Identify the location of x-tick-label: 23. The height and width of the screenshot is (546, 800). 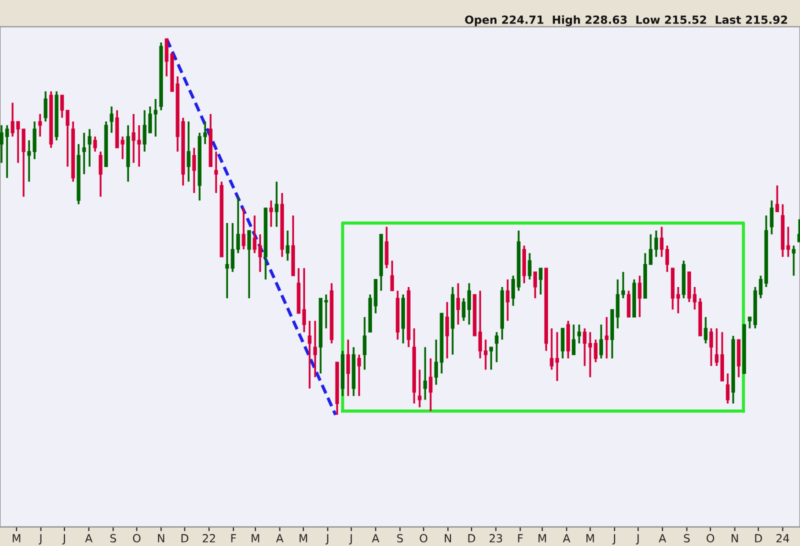
(496, 538).